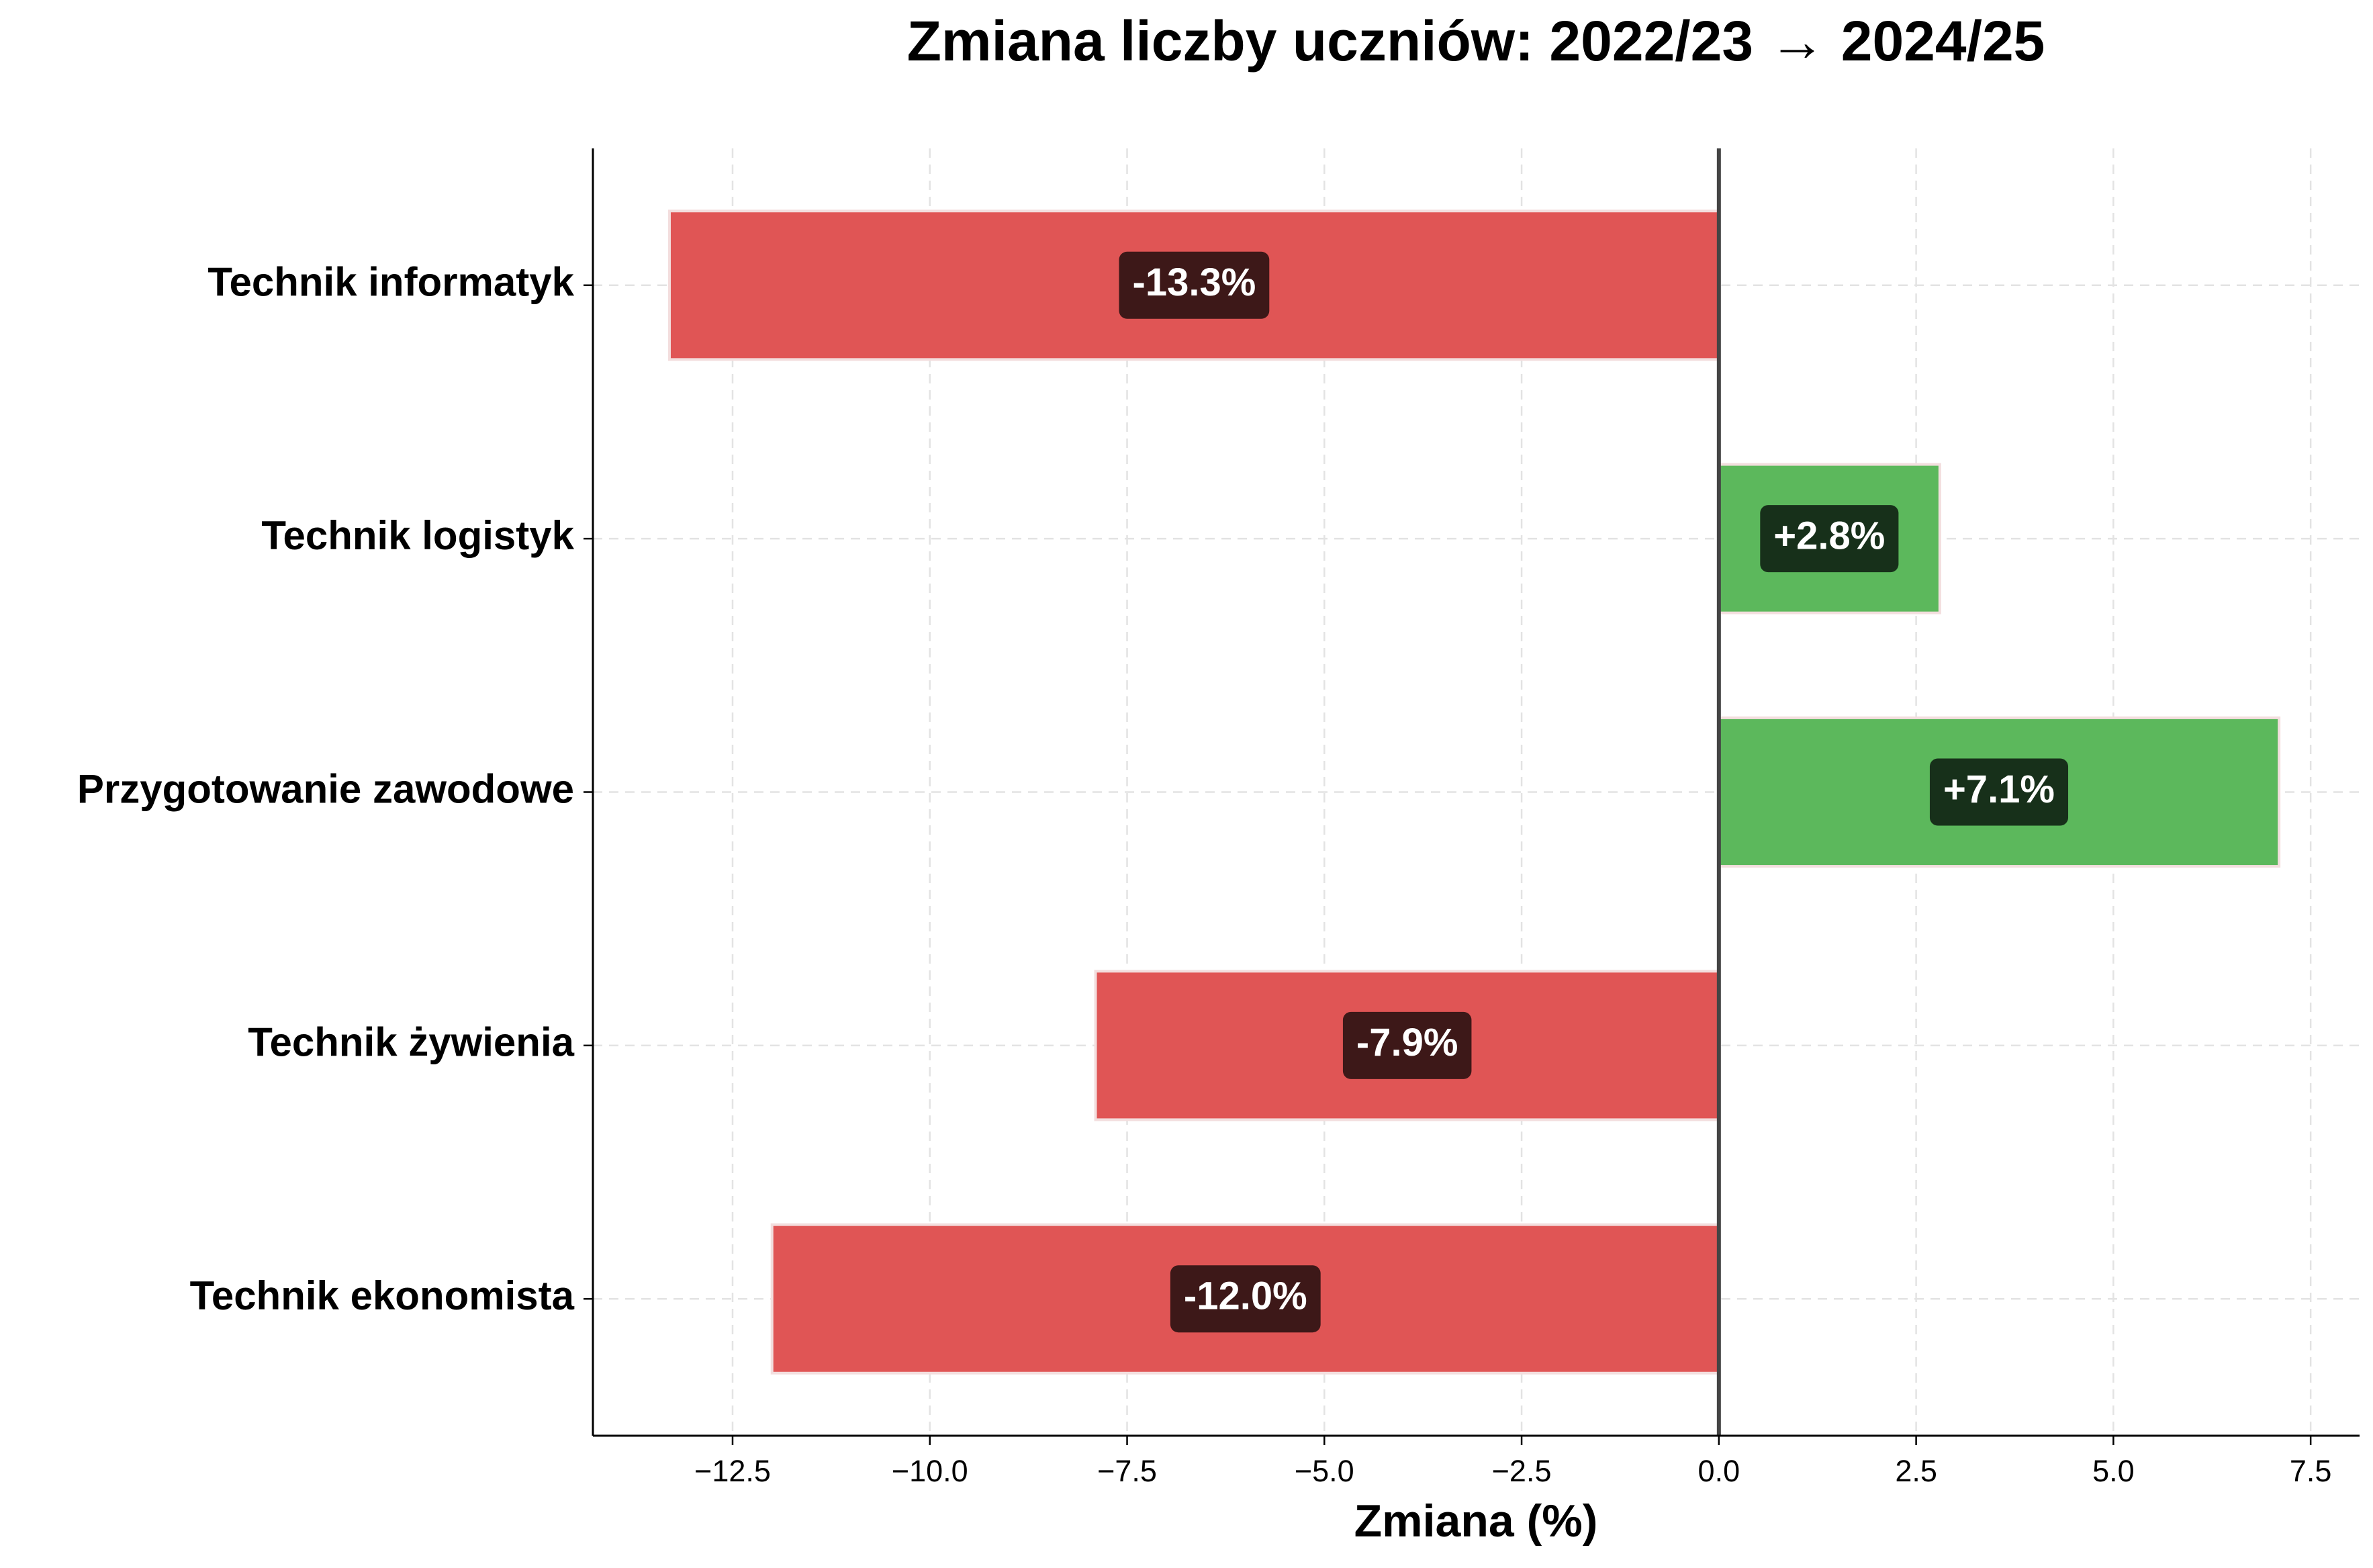 This screenshot has width=2373, height=1568. I want to click on value-label: -13.3%, so click(1194, 282).